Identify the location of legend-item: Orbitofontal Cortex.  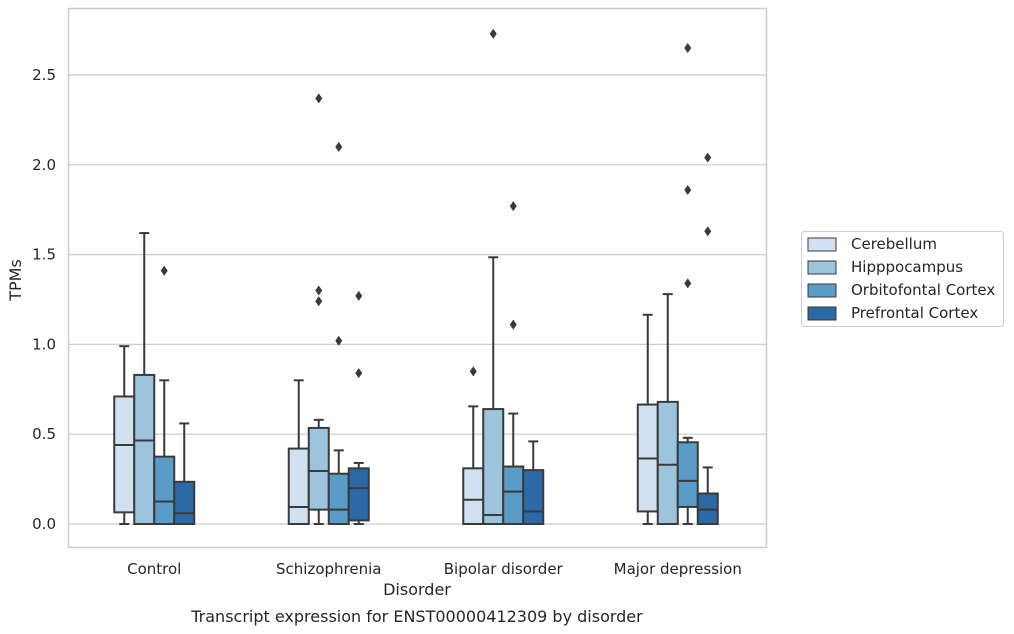
(901, 290).